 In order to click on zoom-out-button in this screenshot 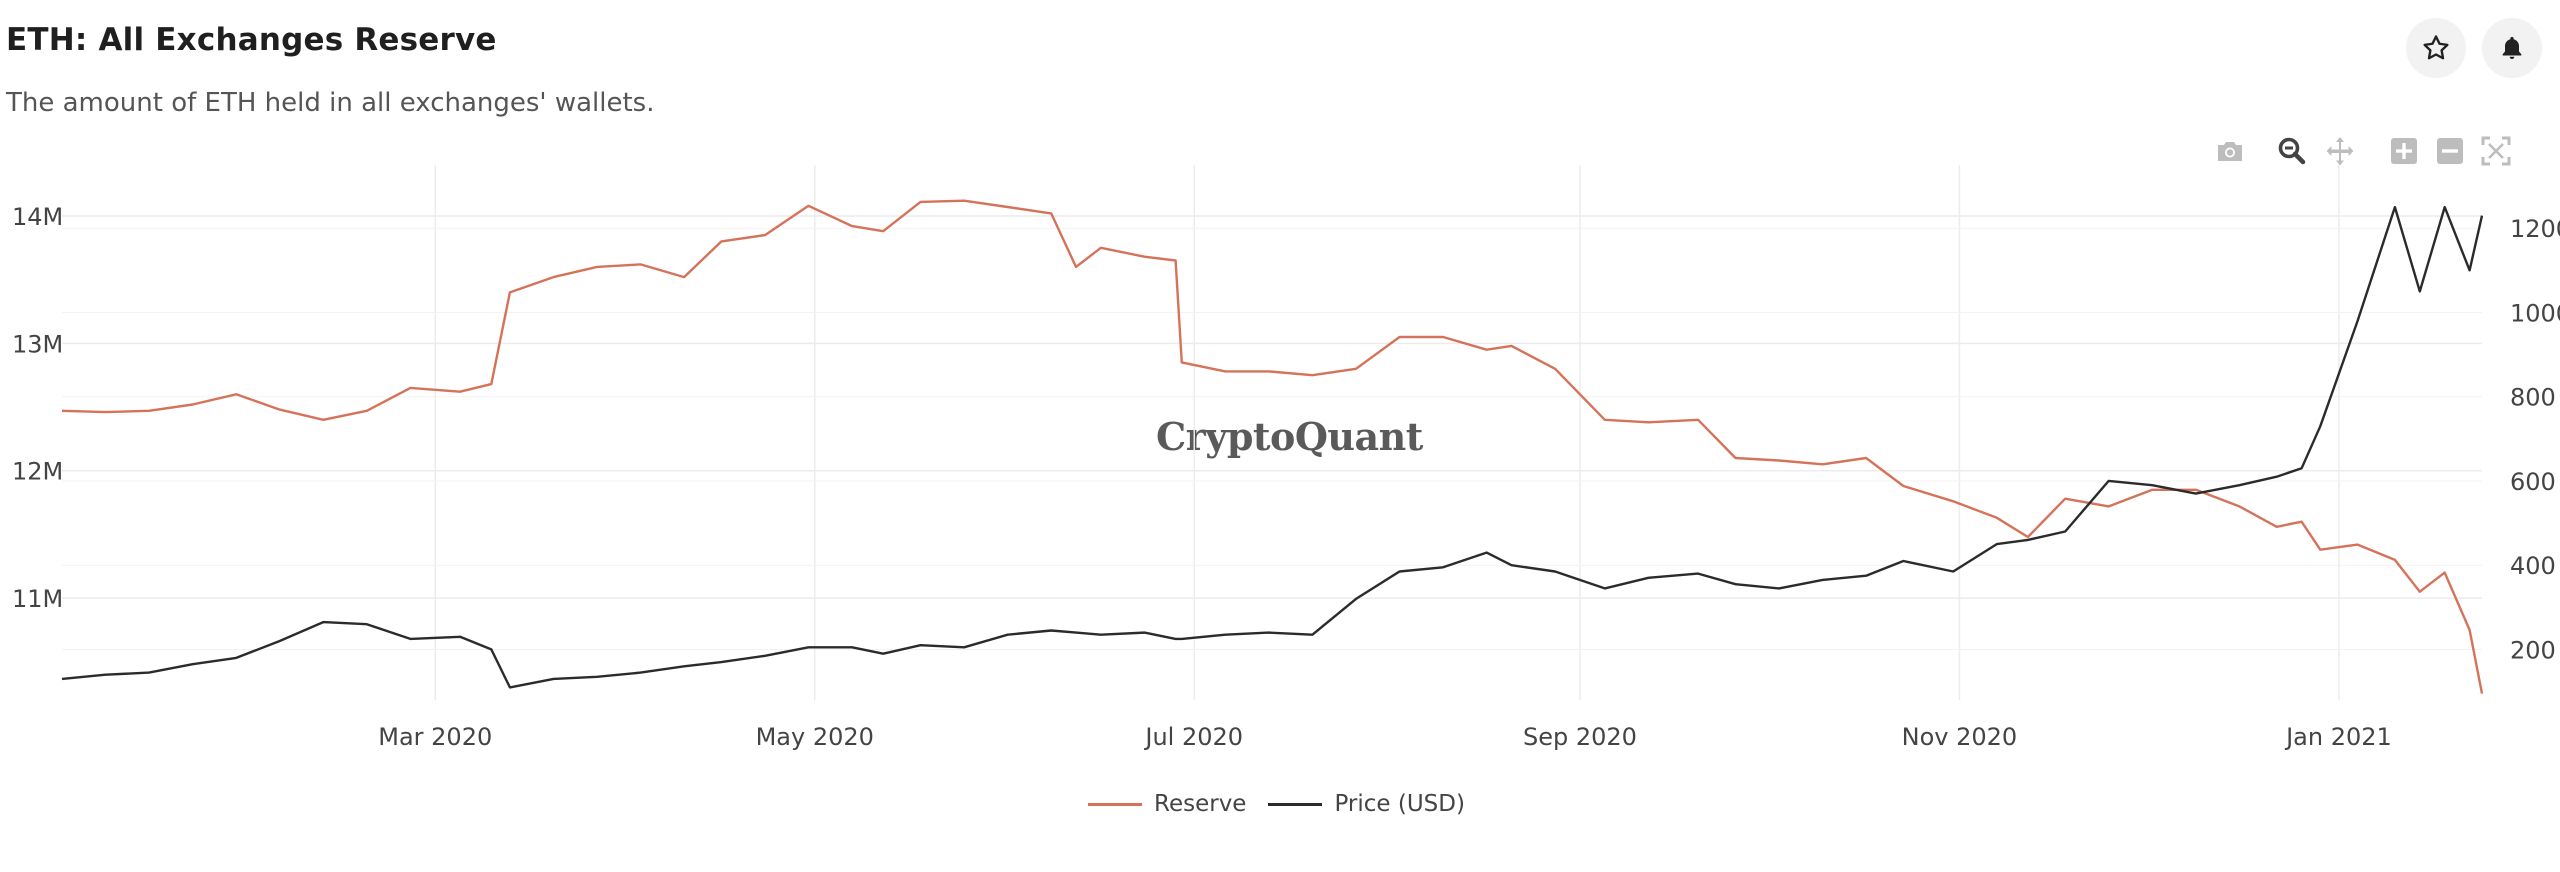, I will do `click(2450, 151)`.